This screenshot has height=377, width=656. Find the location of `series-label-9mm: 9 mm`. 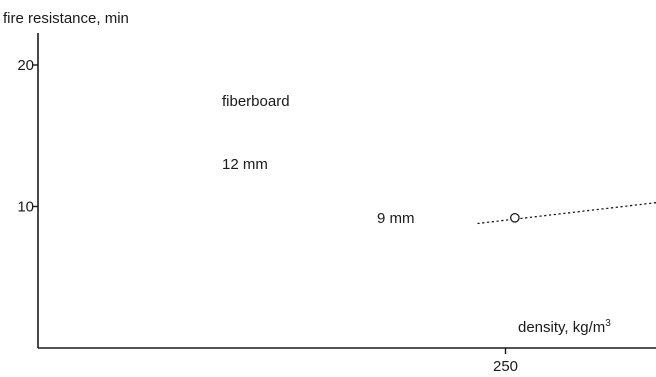

series-label-9mm: 9 mm is located at coordinates (396, 218).